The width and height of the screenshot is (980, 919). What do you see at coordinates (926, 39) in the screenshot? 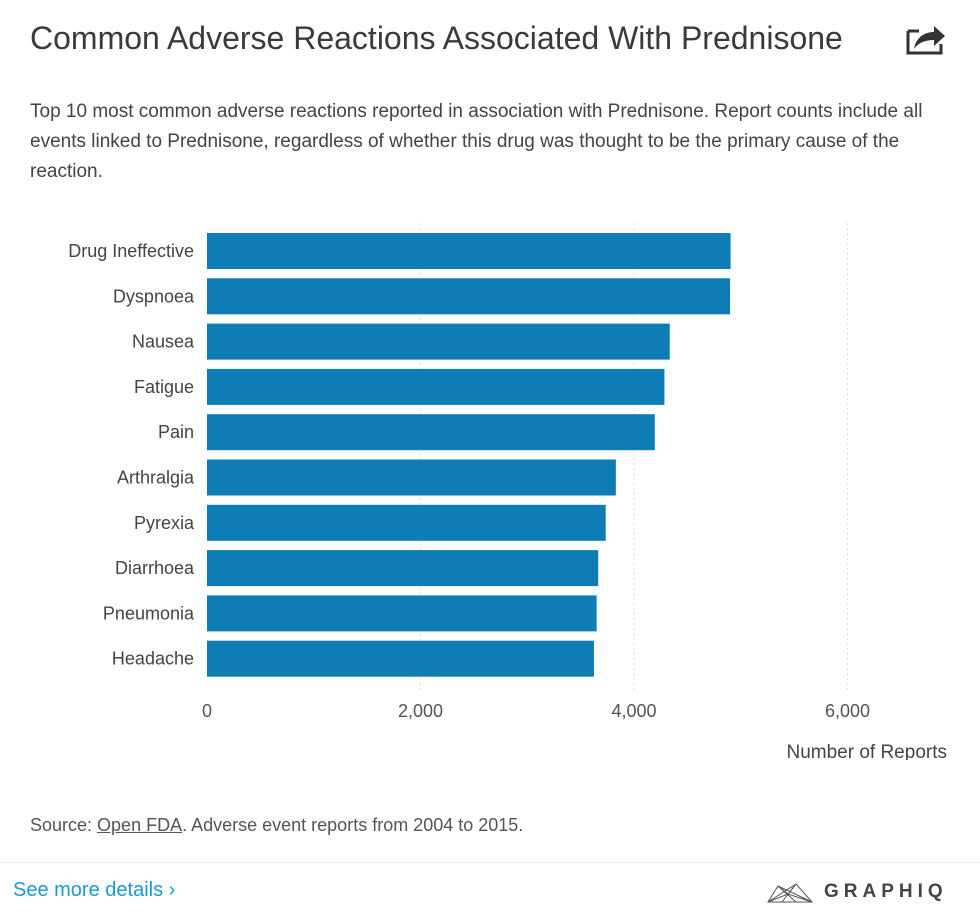
I see `share-icon` at bounding box center [926, 39].